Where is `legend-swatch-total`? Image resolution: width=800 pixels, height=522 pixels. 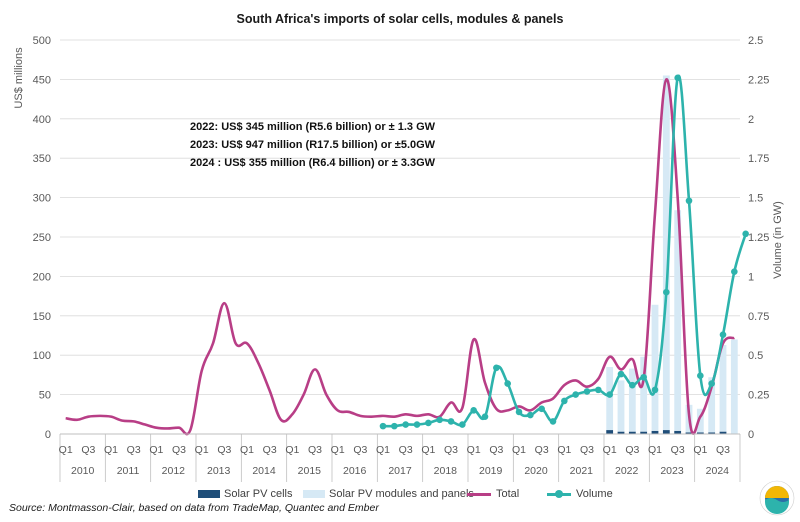
legend-swatch-total is located at coordinates (479, 494).